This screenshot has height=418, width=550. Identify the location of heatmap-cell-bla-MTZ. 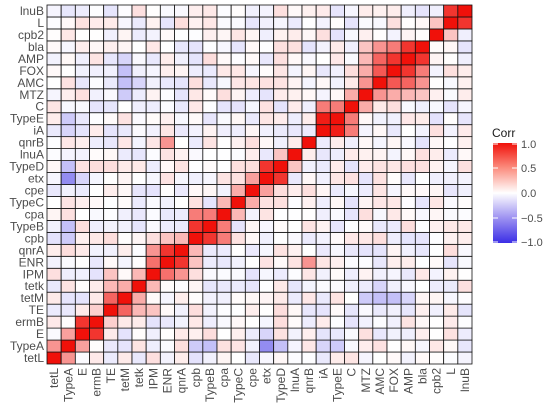
(366, 47).